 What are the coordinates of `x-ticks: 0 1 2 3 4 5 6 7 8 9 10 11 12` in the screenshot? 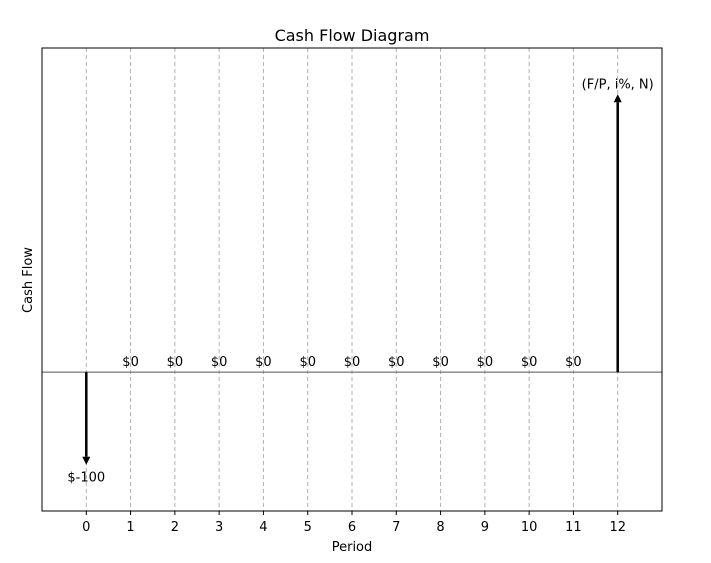 It's located at (354, 523).